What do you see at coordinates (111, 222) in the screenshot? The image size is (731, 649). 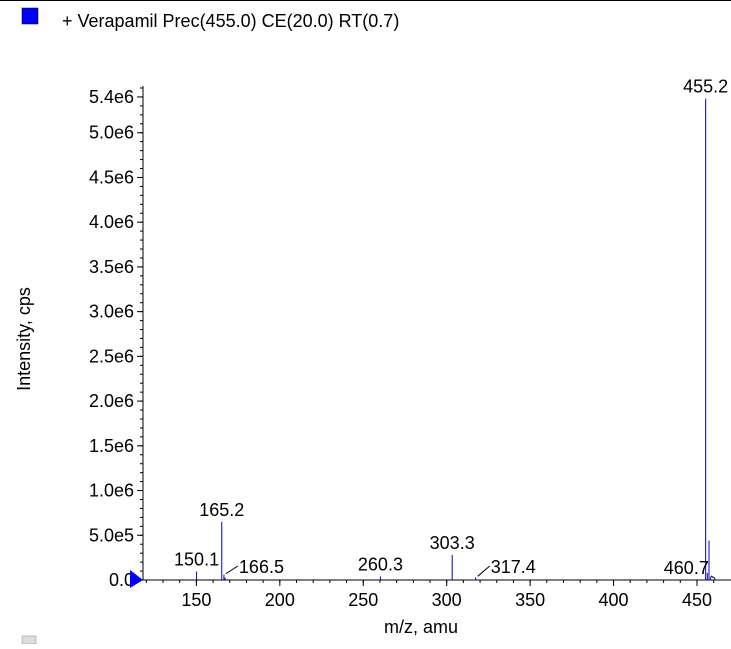 I see `y-tick-label: 4.0e6` at bounding box center [111, 222].